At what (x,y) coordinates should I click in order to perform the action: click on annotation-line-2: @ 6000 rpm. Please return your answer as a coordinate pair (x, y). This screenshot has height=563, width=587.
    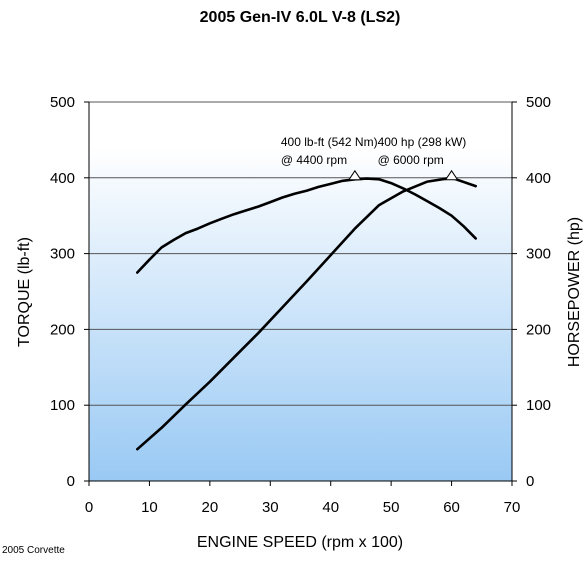
    Looking at the image, I should click on (411, 160).